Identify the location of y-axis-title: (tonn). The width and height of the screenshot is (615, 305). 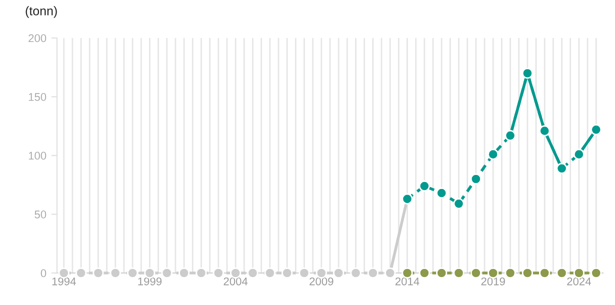
(41, 12).